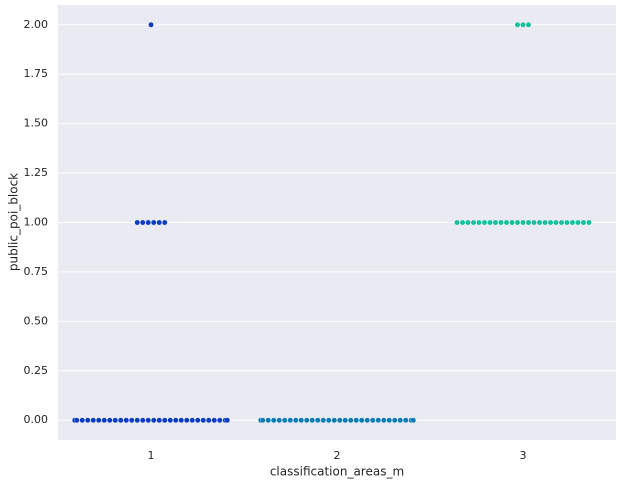 Image resolution: width=623 pixels, height=489 pixels. Describe the element at coordinates (36, 370) in the screenshot. I see `y-tick-label: 0.25` at that location.